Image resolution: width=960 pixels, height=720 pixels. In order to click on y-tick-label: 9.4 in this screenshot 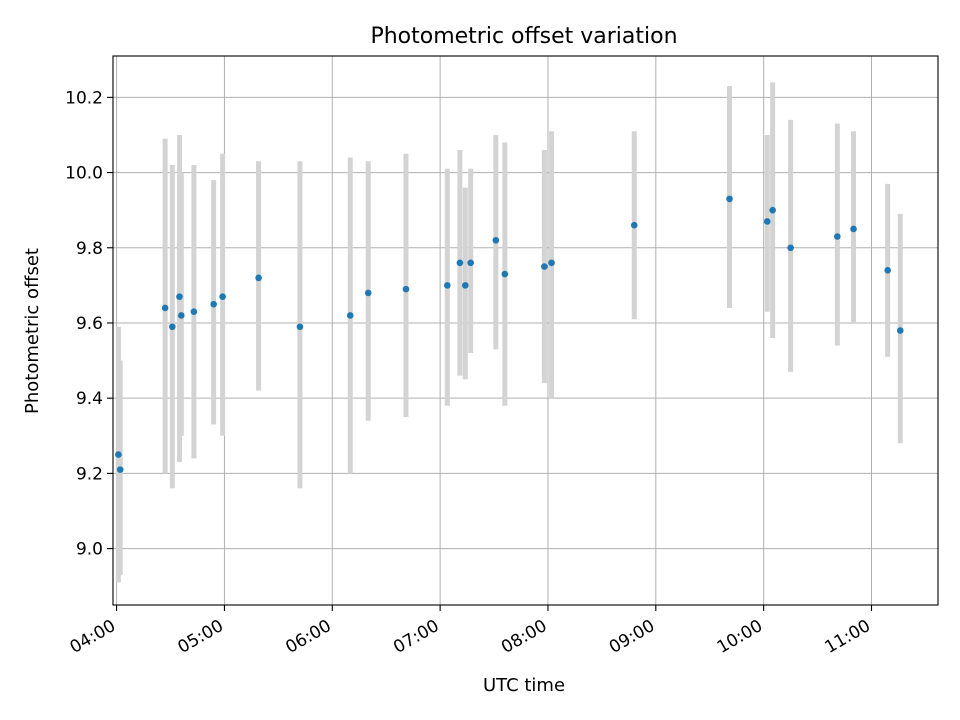, I will do `click(89, 399)`.